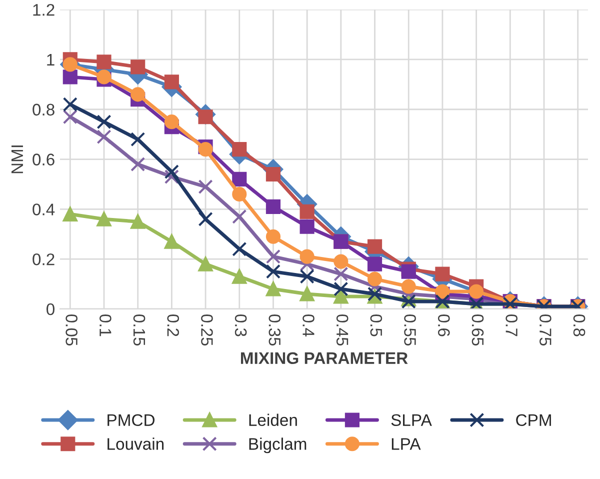  Describe the element at coordinates (131, 420) in the screenshot. I see `legend-label: PMCD` at that location.